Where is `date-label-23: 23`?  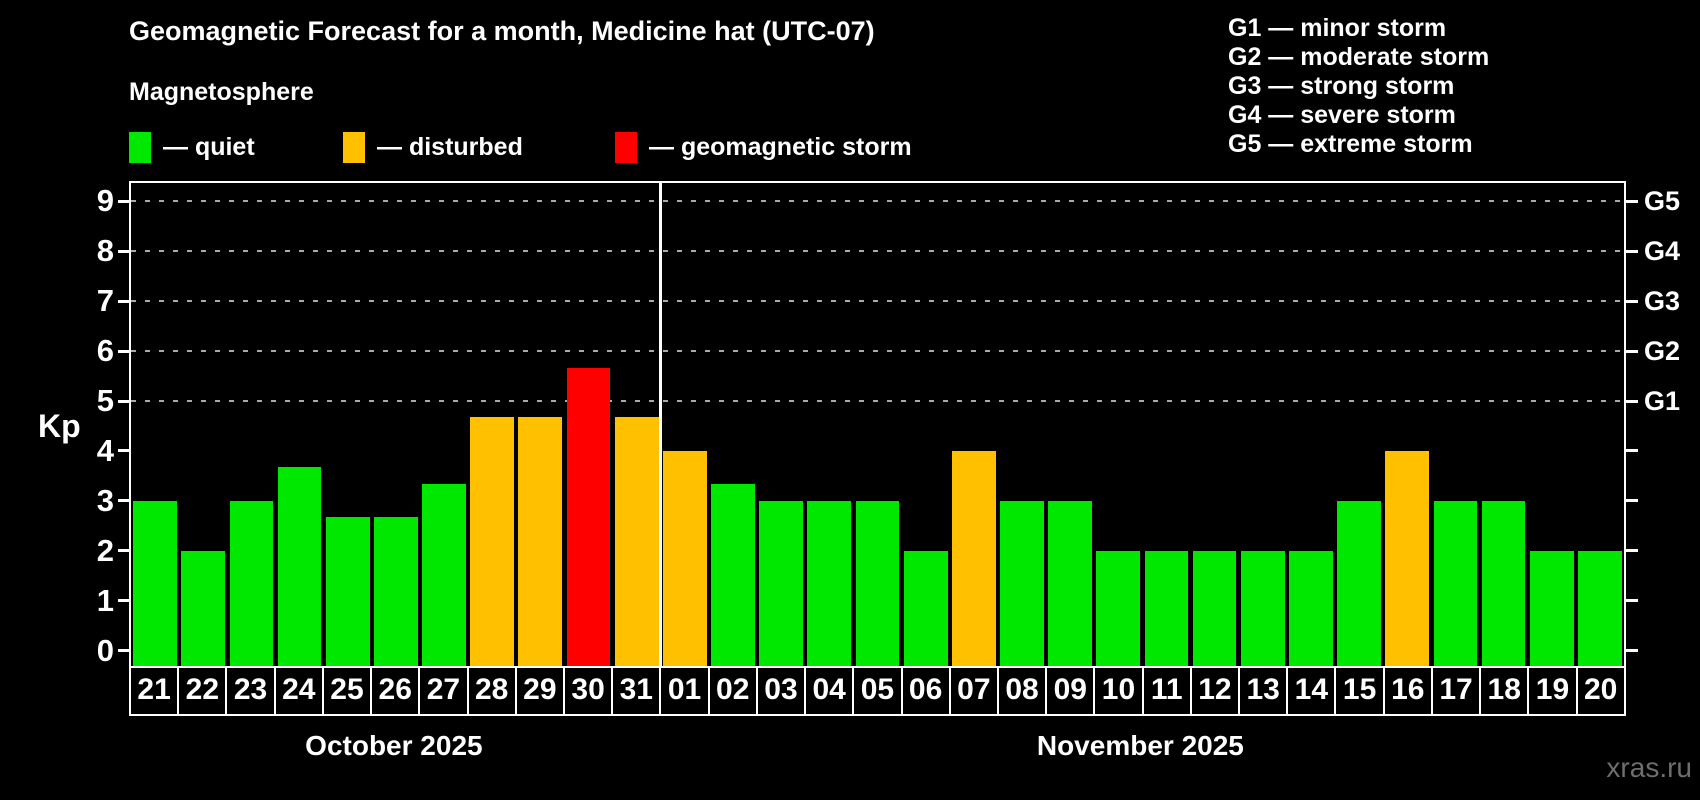
date-label-23: 23 is located at coordinates (251, 691).